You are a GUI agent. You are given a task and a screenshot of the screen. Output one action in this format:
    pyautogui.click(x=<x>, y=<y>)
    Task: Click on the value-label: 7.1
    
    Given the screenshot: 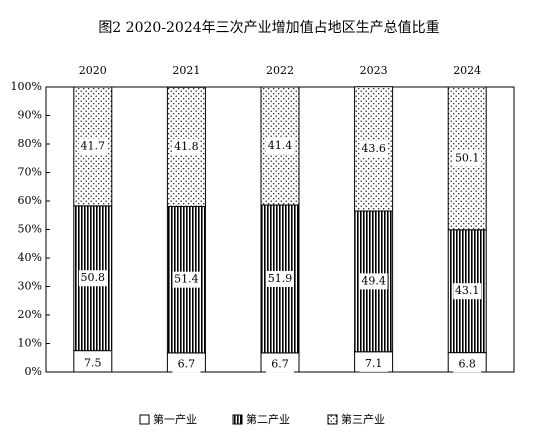 What is the action you would take?
    pyautogui.click(x=374, y=363)
    